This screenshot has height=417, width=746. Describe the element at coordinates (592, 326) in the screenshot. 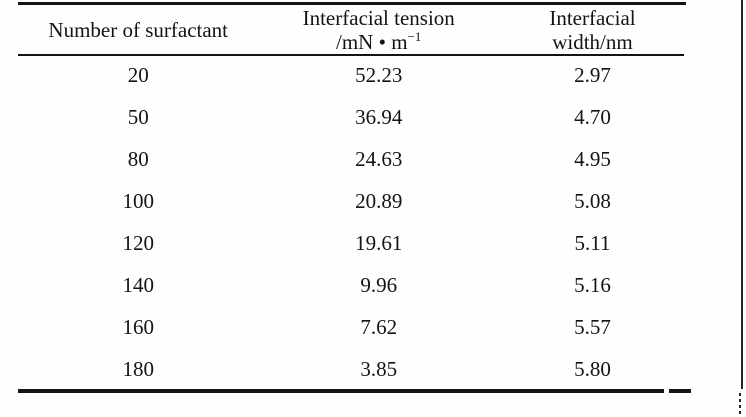

I see `cell-interfacial-width: 5.57` at that location.